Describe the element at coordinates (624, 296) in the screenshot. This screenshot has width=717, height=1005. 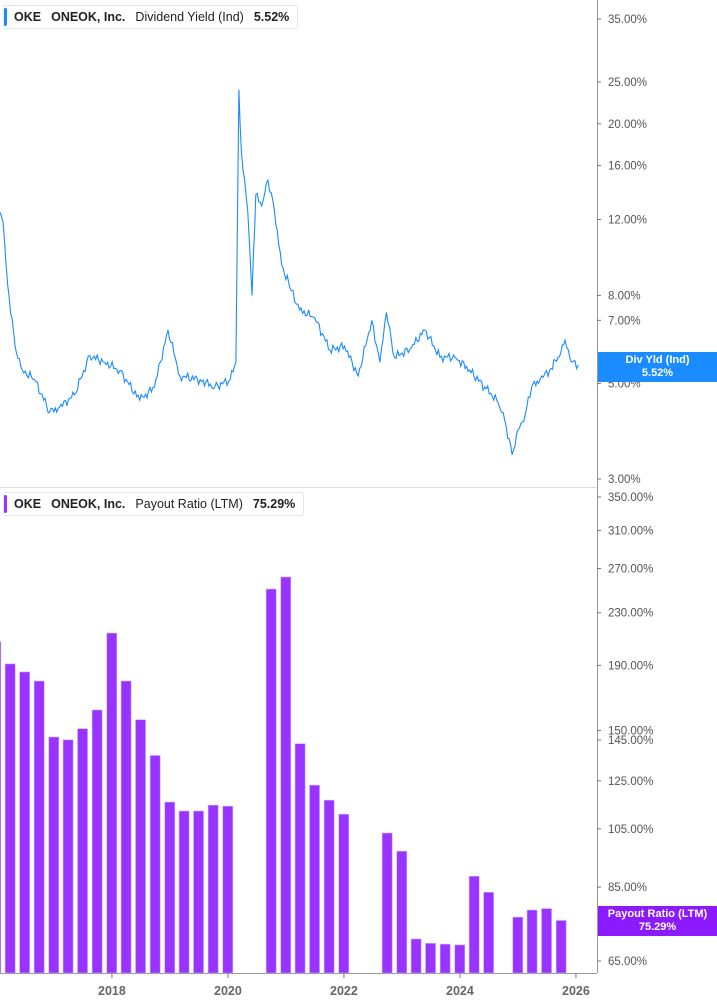
I see `y-tick-label: 8.00%` at that location.